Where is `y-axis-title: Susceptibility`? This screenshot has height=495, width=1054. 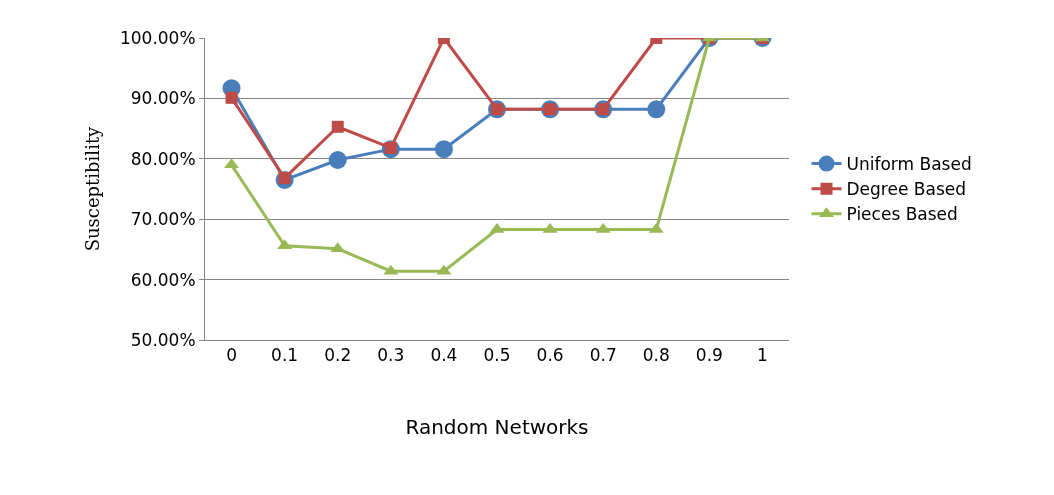 y-axis-title: Susceptibility is located at coordinates (93, 188).